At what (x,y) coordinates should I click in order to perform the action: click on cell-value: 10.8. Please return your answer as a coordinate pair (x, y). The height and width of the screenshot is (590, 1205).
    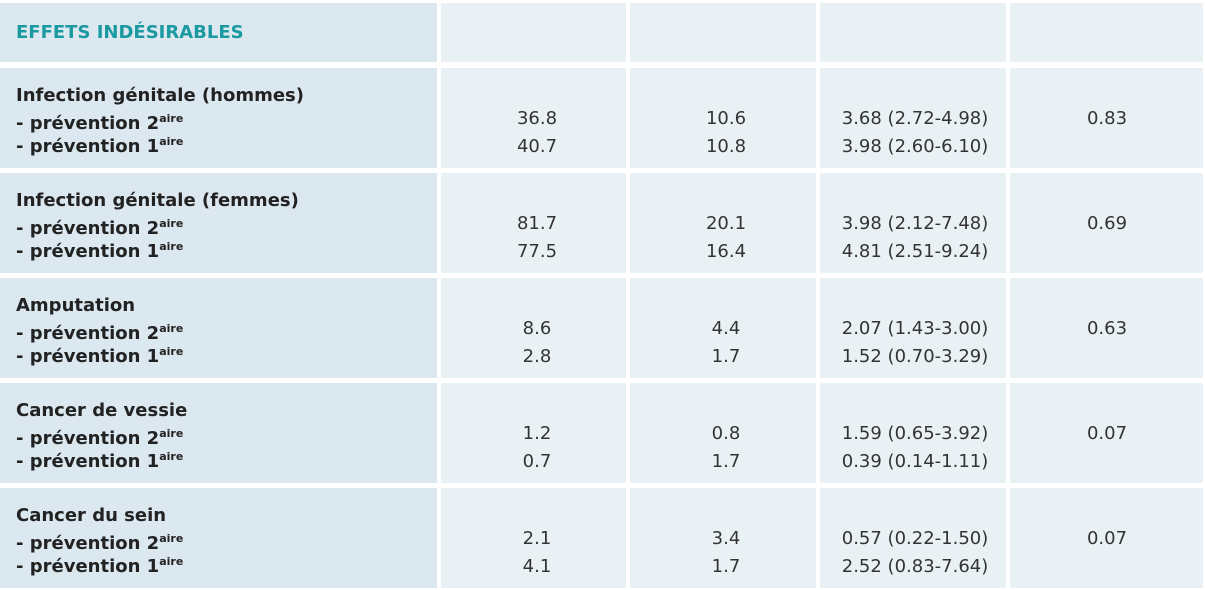
    Looking at the image, I should click on (726, 146).